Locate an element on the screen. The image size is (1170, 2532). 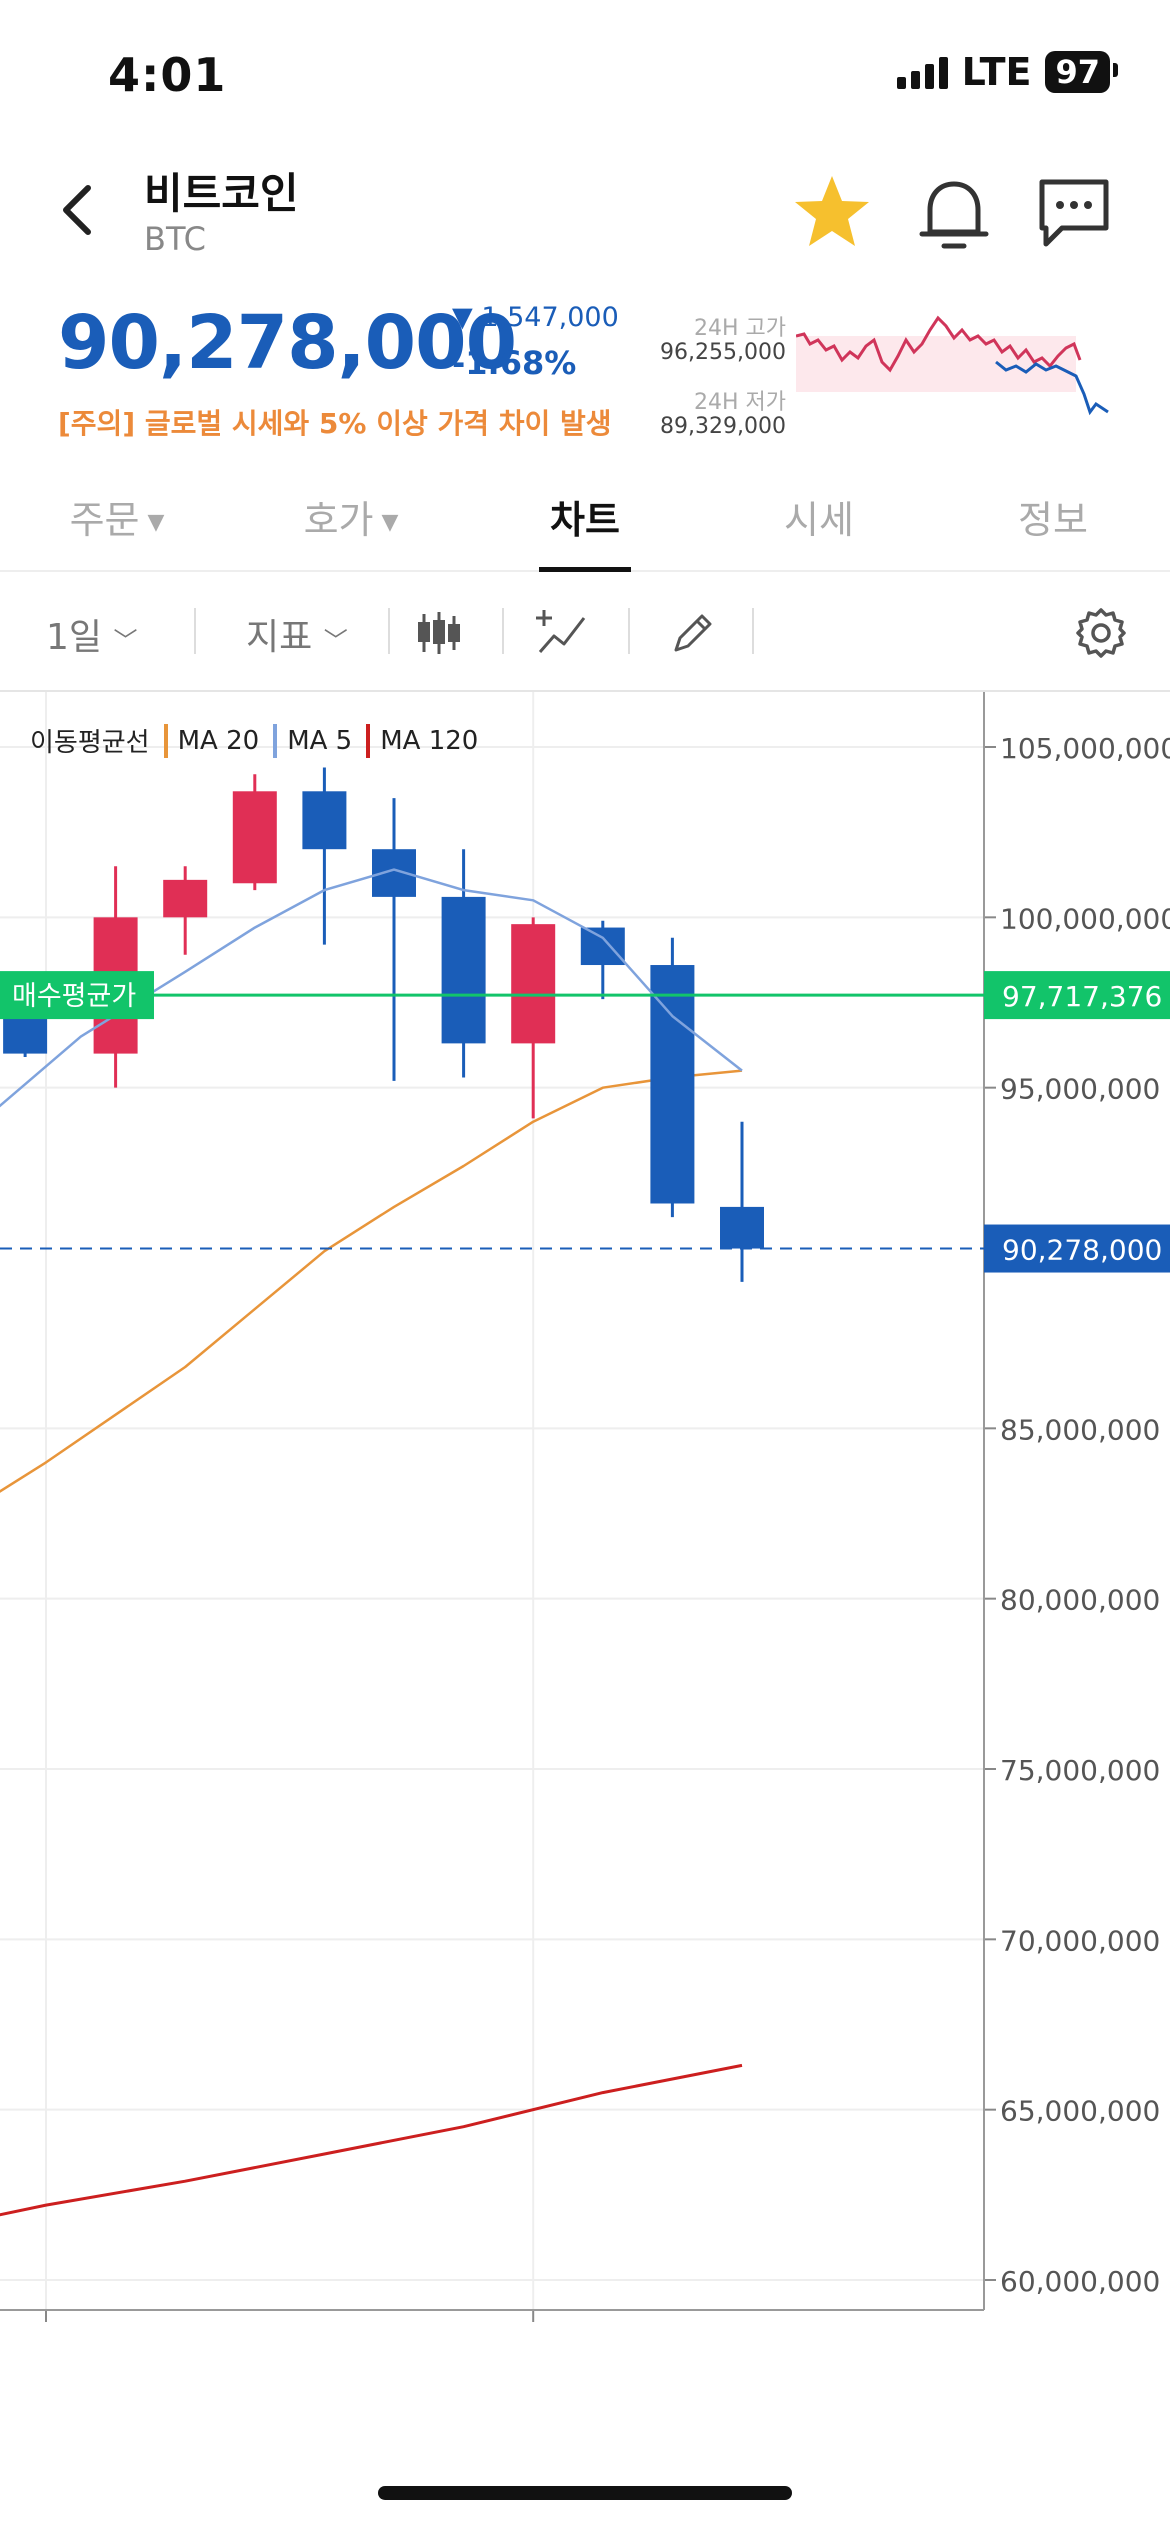
y-tick-label: 75,000,000 is located at coordinates (1080, 1770).